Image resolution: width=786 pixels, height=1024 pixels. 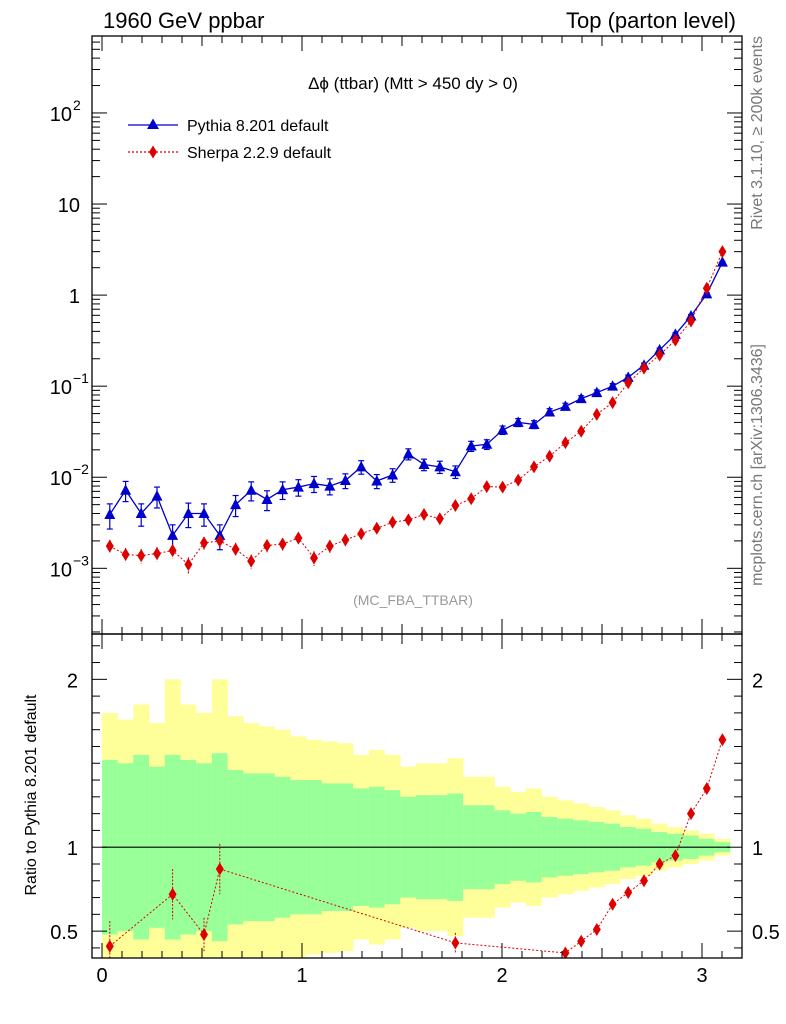 I want to click on plot-title: Δϕ (ttbar) (Mtt > 450 dy > 0), so click(x=413, y=83).